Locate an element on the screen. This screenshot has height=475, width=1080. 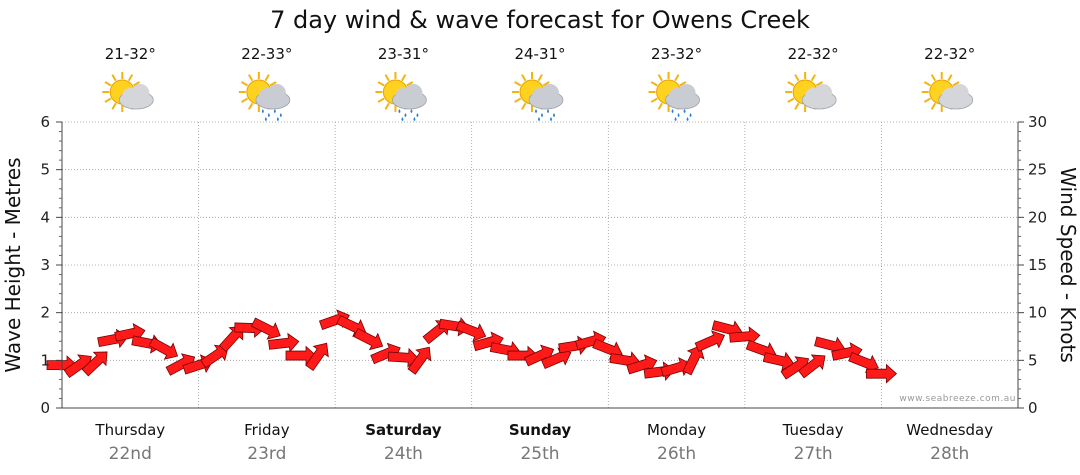
left-tick-label: 4 is located at coordinates (45, 217).